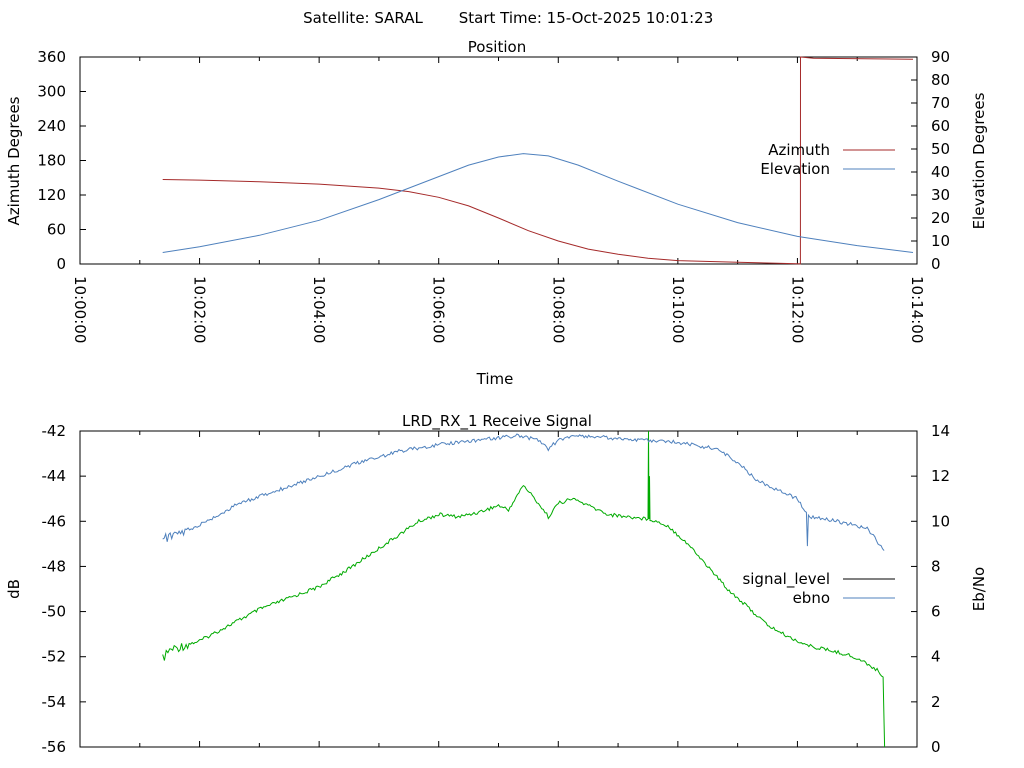 Image resolution: width=1024 pixels, height=768 pixels. I want to click on y2-tick-label: 8, so click(936, 566).